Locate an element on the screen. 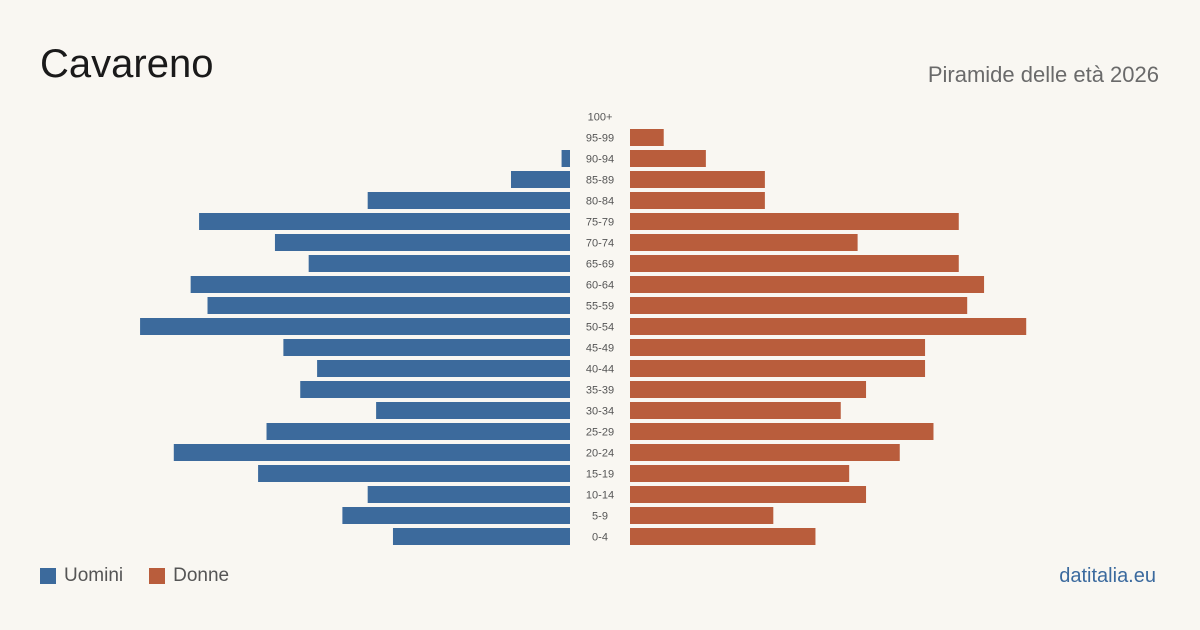 The height and width of the screenshot is (630, 1200). age-group-label: 30-34 is located at coordinates (600, 412).